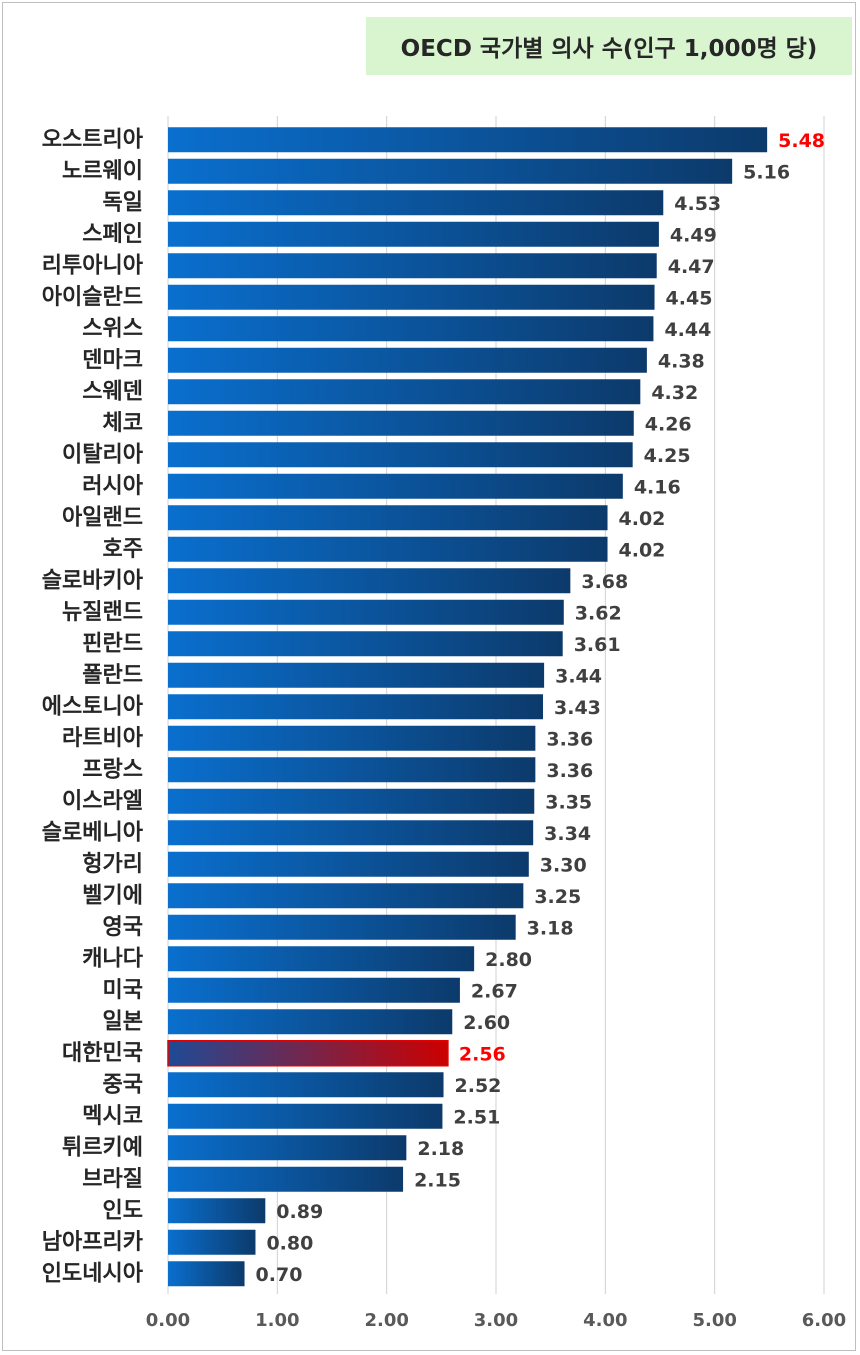  What do you see at coordinates (609, 46) in the screenshot?
I see `chart-title: OECD 국가별 의사 수(인구 1,000명 당)` at bounding box center [609, 46].